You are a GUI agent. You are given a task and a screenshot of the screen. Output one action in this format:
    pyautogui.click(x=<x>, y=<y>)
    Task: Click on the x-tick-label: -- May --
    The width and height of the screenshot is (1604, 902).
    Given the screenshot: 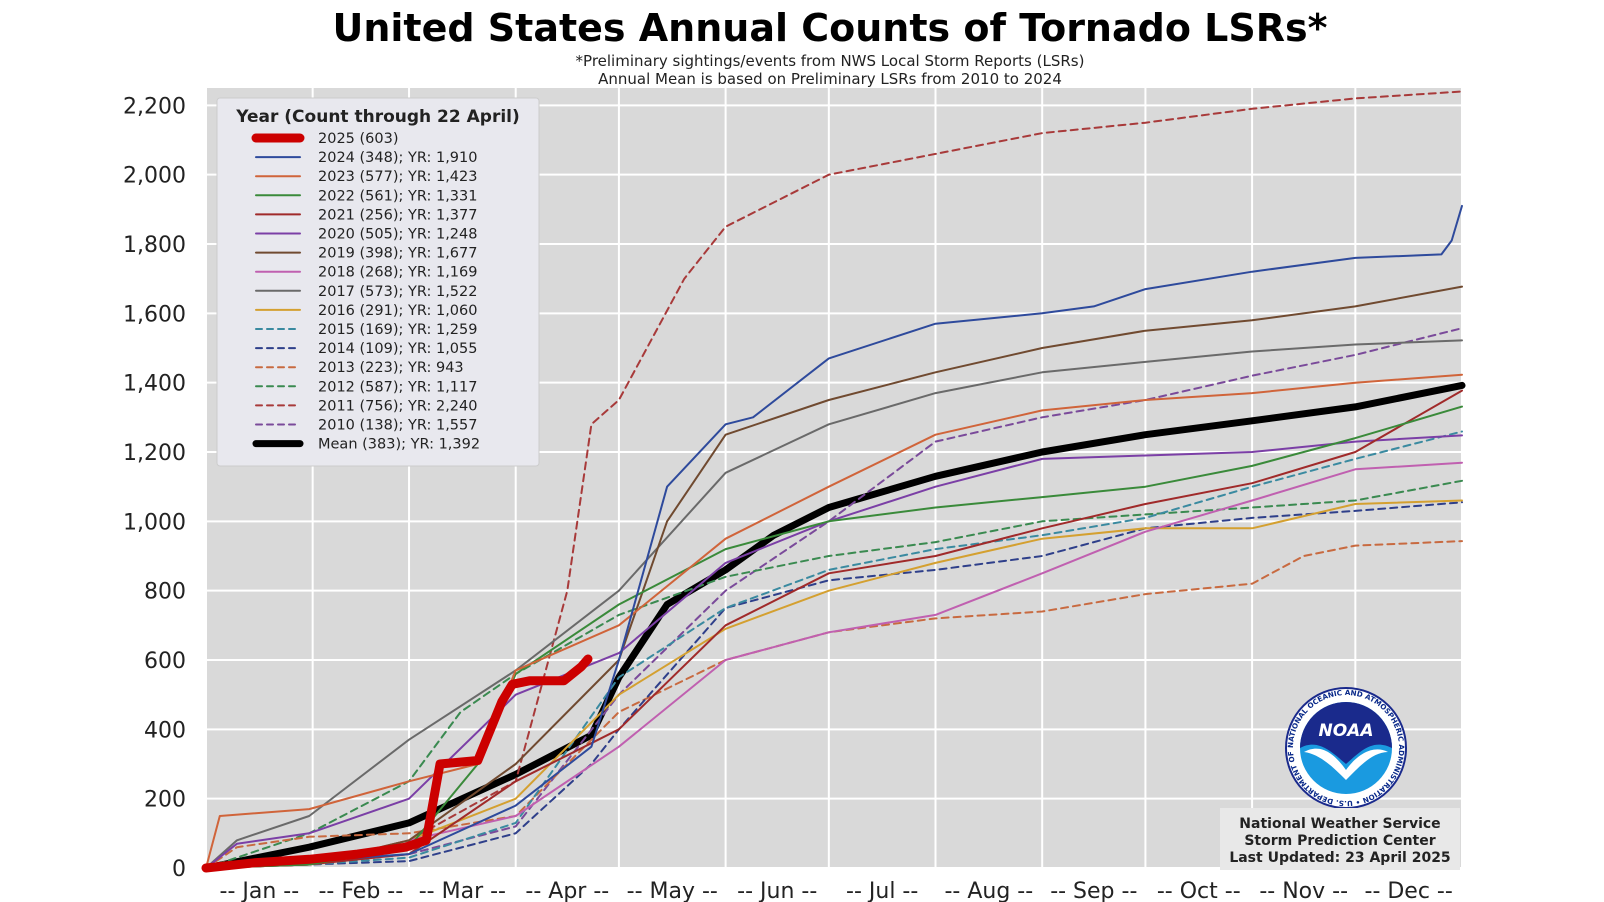 What is the action you would take?
    pyautogui.click(x=672, y=890)
    